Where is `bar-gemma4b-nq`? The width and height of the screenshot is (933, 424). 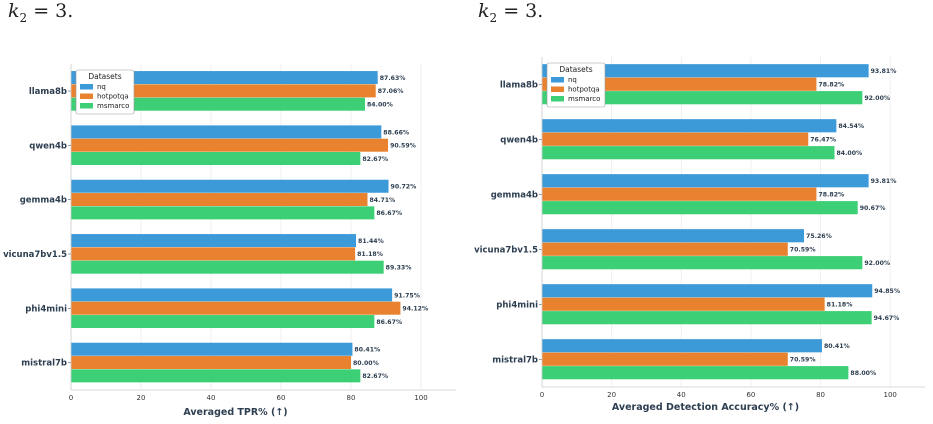 bar-gemma4b-nq is located at coordinates (705, 181).